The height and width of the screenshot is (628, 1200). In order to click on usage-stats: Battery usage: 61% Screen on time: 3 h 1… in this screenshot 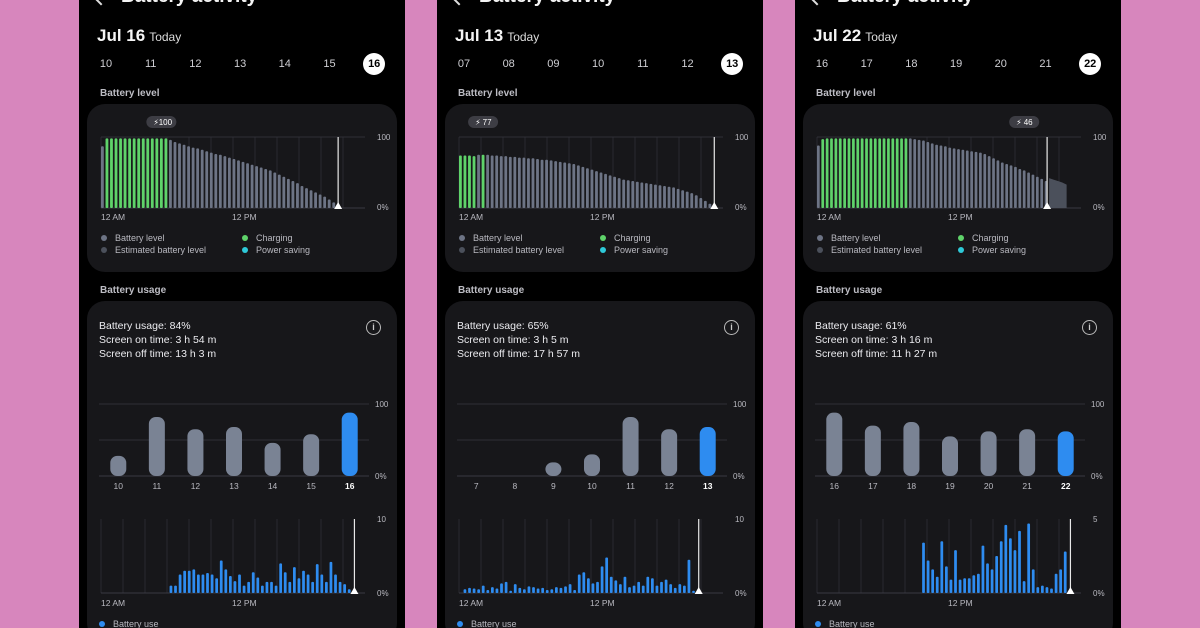, I will do `click(876, 340)`.